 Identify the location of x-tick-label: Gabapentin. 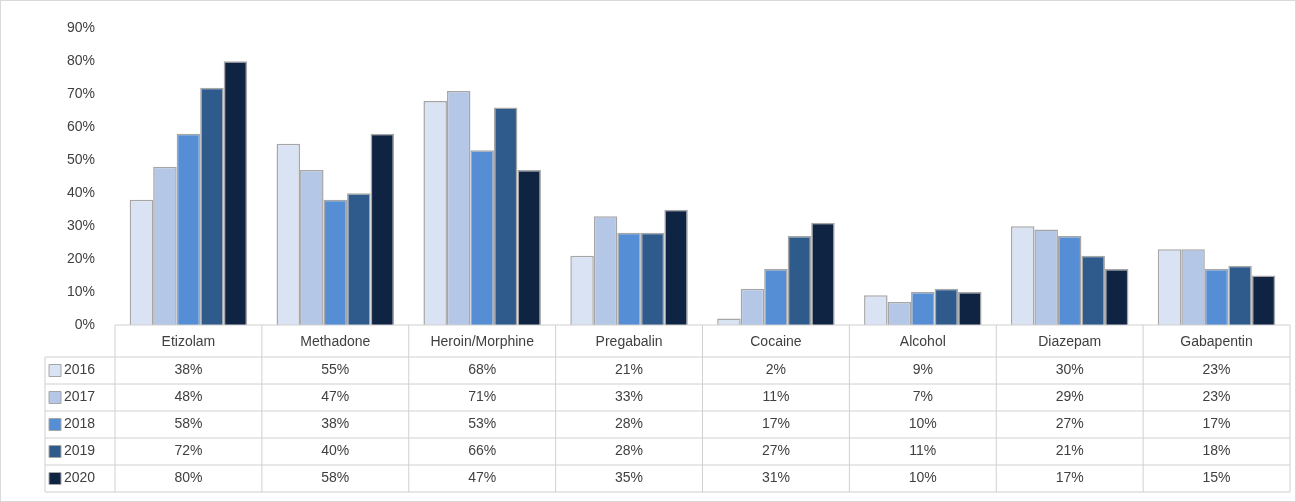
(1216, 340).